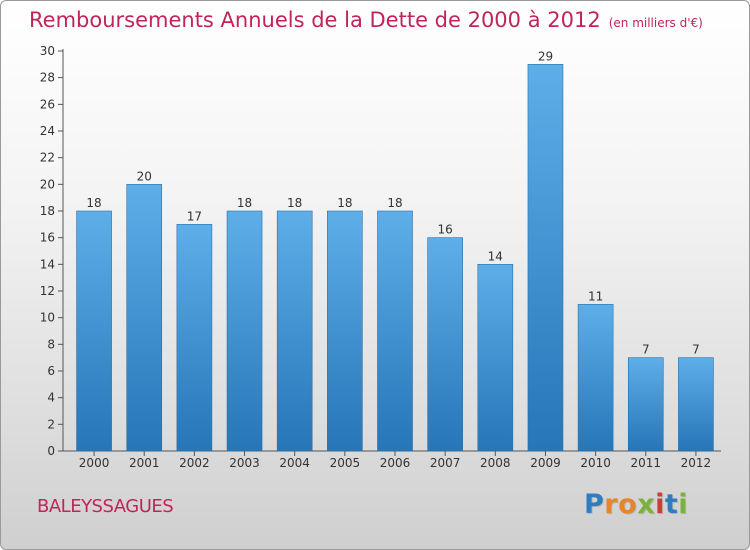  I want to click on logo-letter: x, so click(646, 504).